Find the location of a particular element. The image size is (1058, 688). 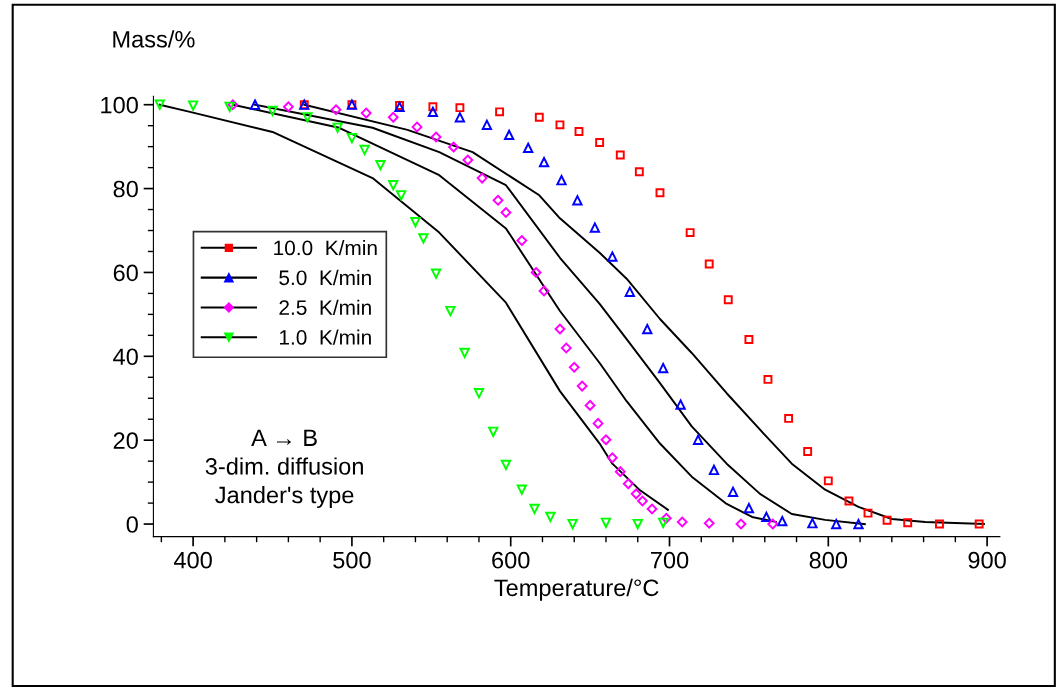

y-axis-title: Mass/% is located at coordinates (154, 39).